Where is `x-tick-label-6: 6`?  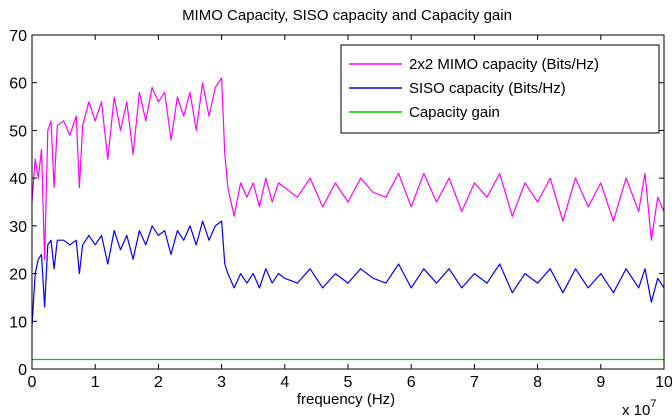 x-tick-label-6: 6 is located at coordinates (411, 382).